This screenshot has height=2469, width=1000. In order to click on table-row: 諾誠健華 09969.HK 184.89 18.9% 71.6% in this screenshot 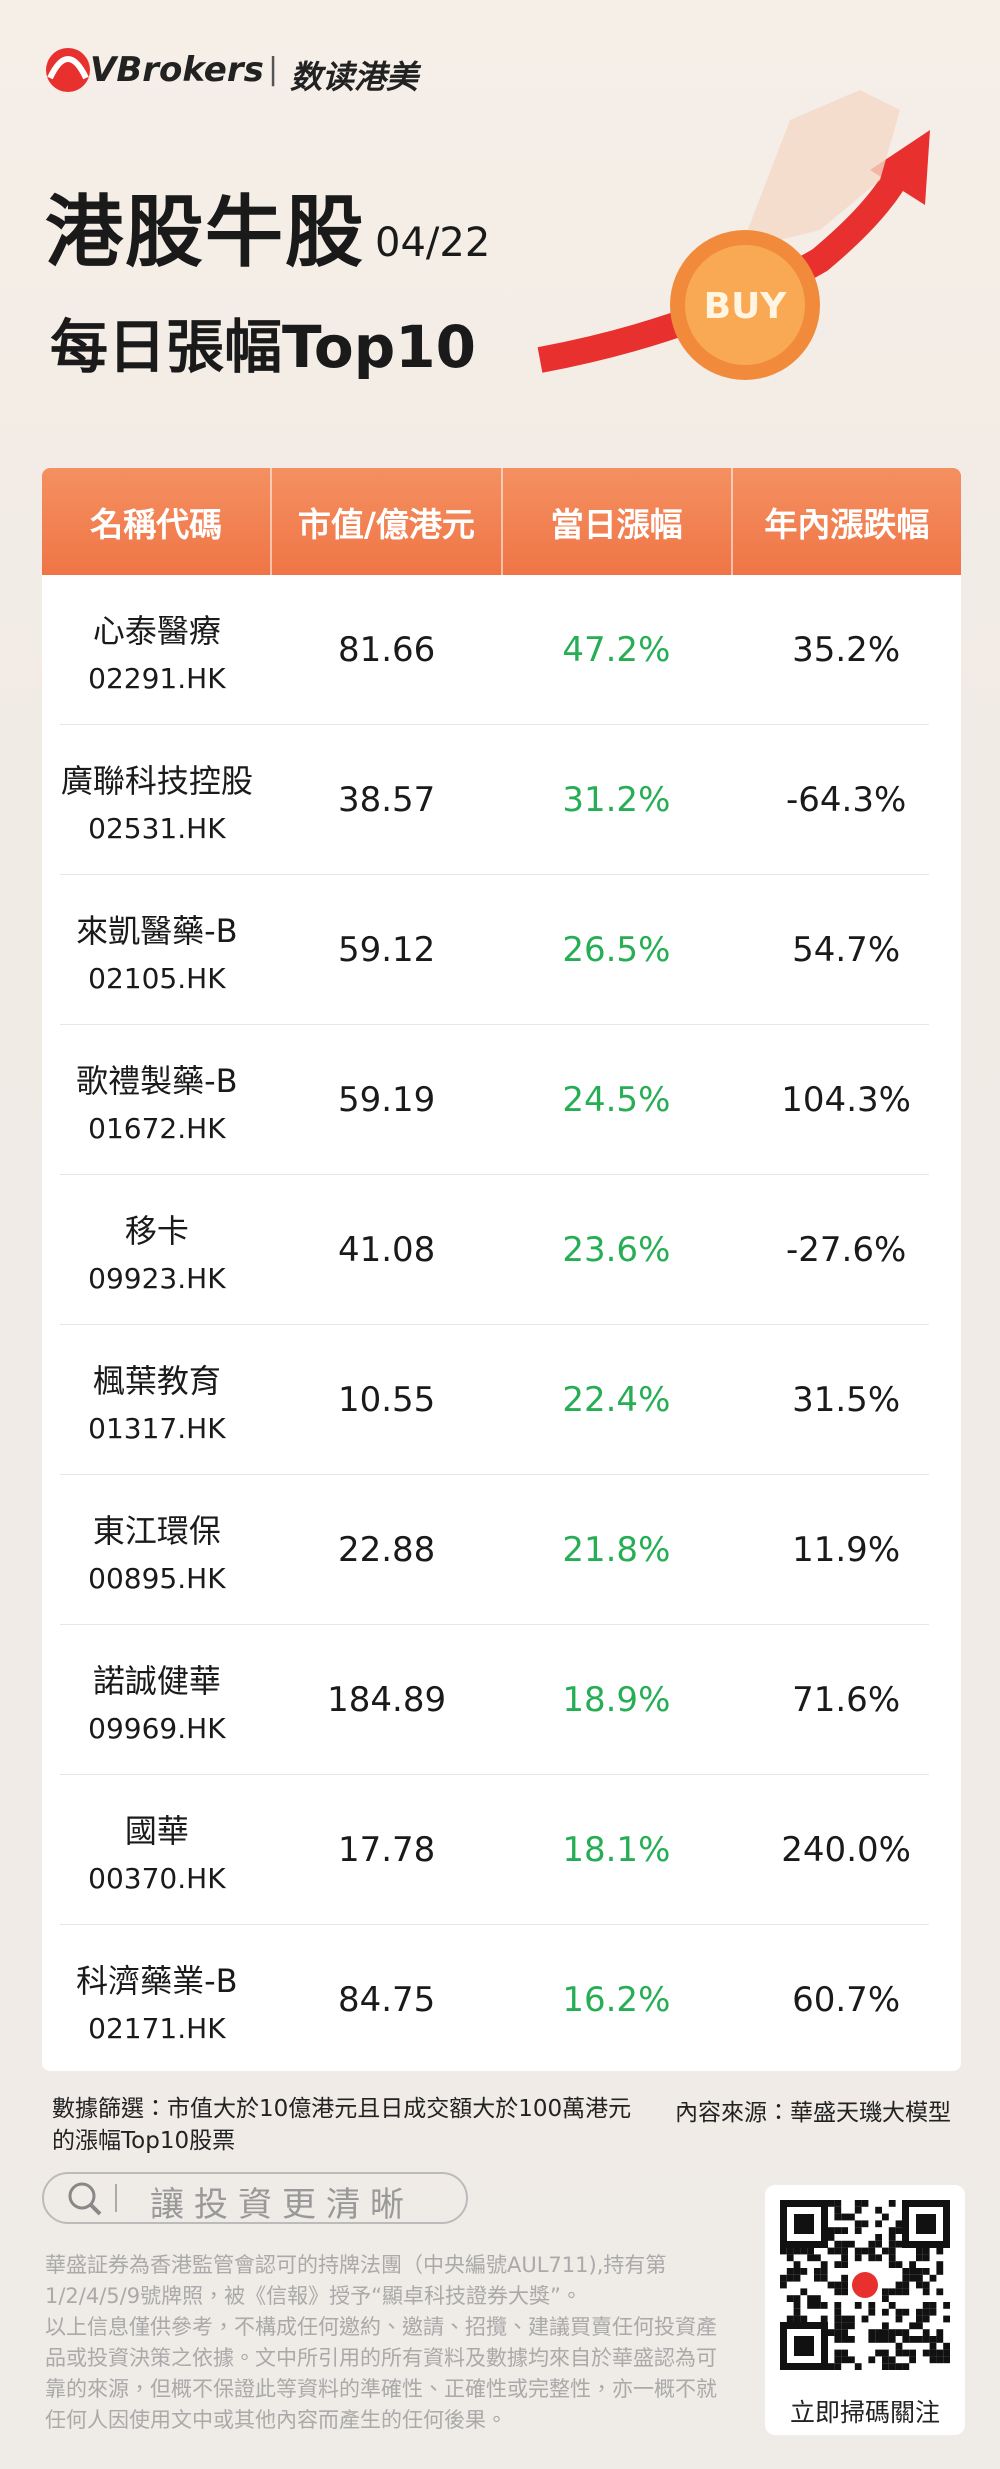, I will do `click(501, 1700)`.